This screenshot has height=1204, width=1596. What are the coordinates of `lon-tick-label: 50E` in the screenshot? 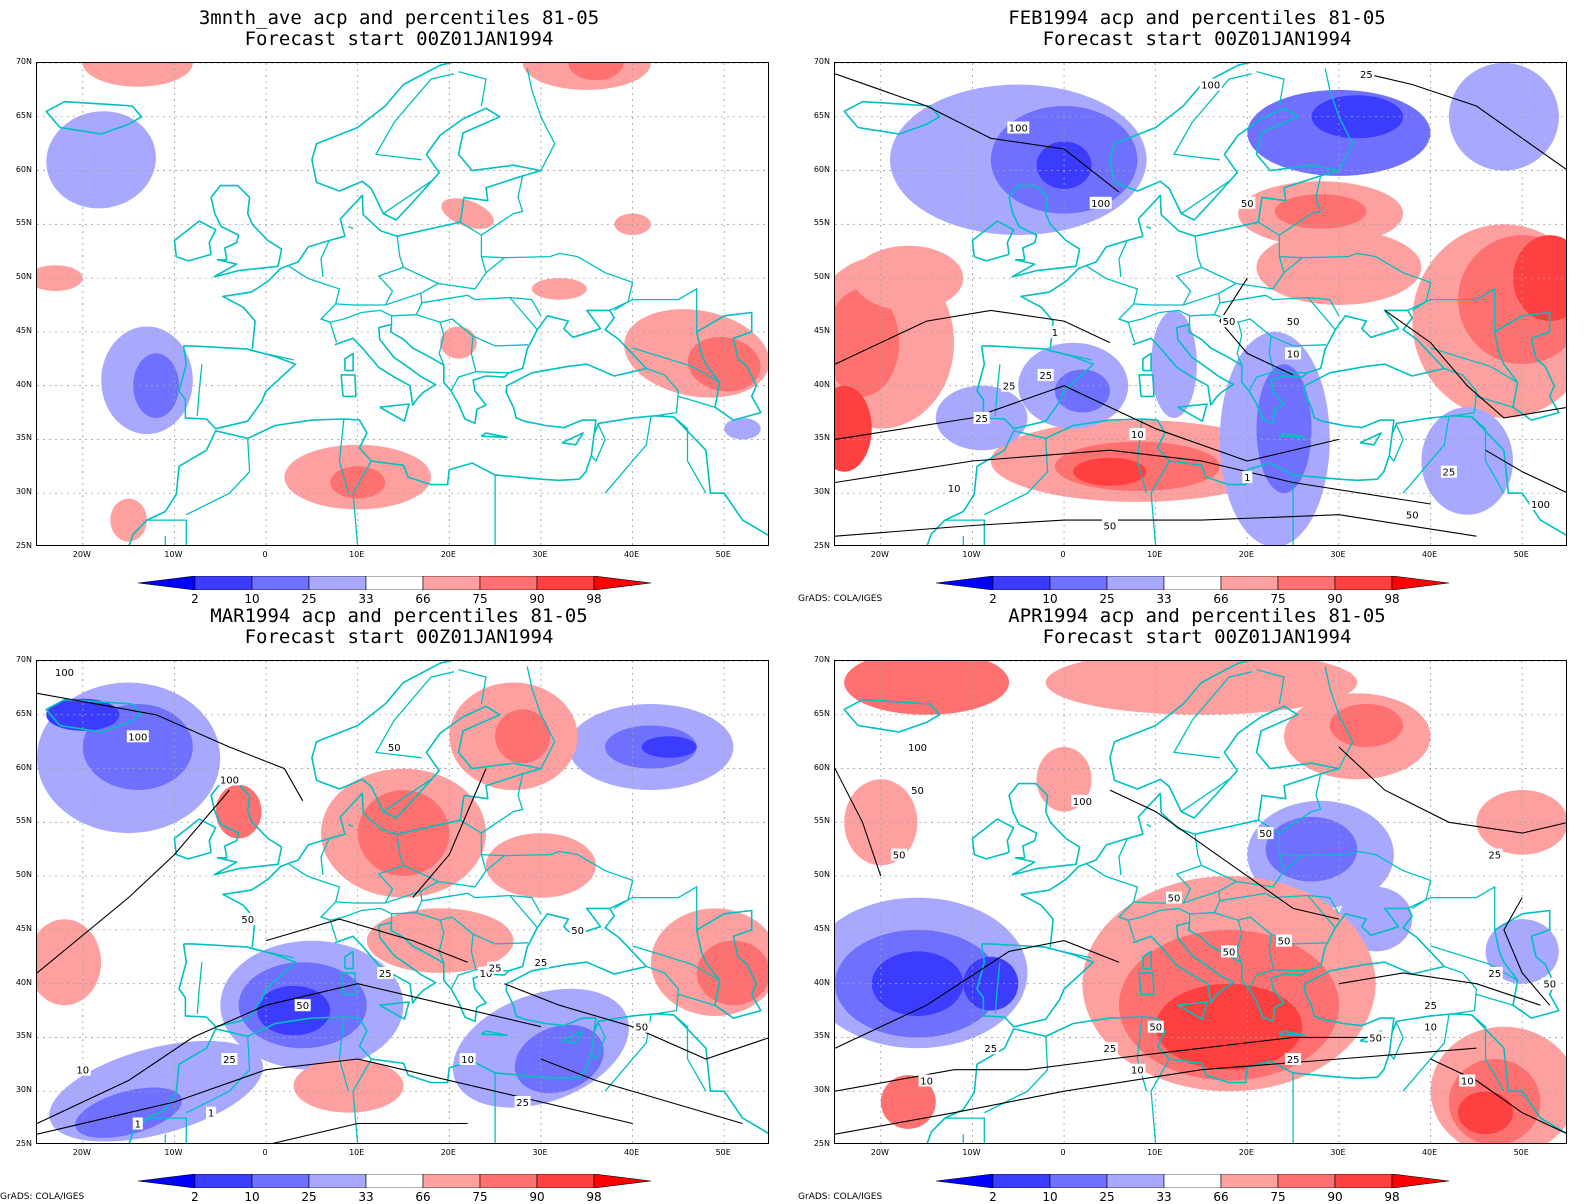 It's located at (723, 1152).